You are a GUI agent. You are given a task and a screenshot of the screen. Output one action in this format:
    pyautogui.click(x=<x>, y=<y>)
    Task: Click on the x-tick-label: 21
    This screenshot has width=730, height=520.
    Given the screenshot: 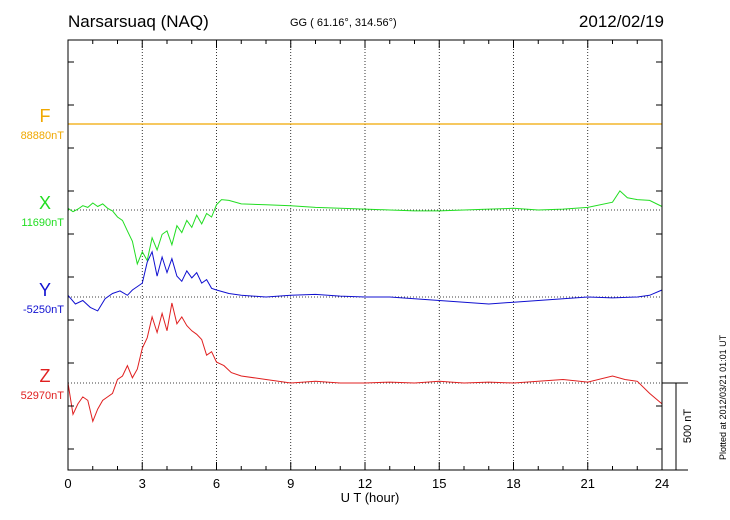 What is the action you would take?
    pyautogui.click(x=588, y=483)
    